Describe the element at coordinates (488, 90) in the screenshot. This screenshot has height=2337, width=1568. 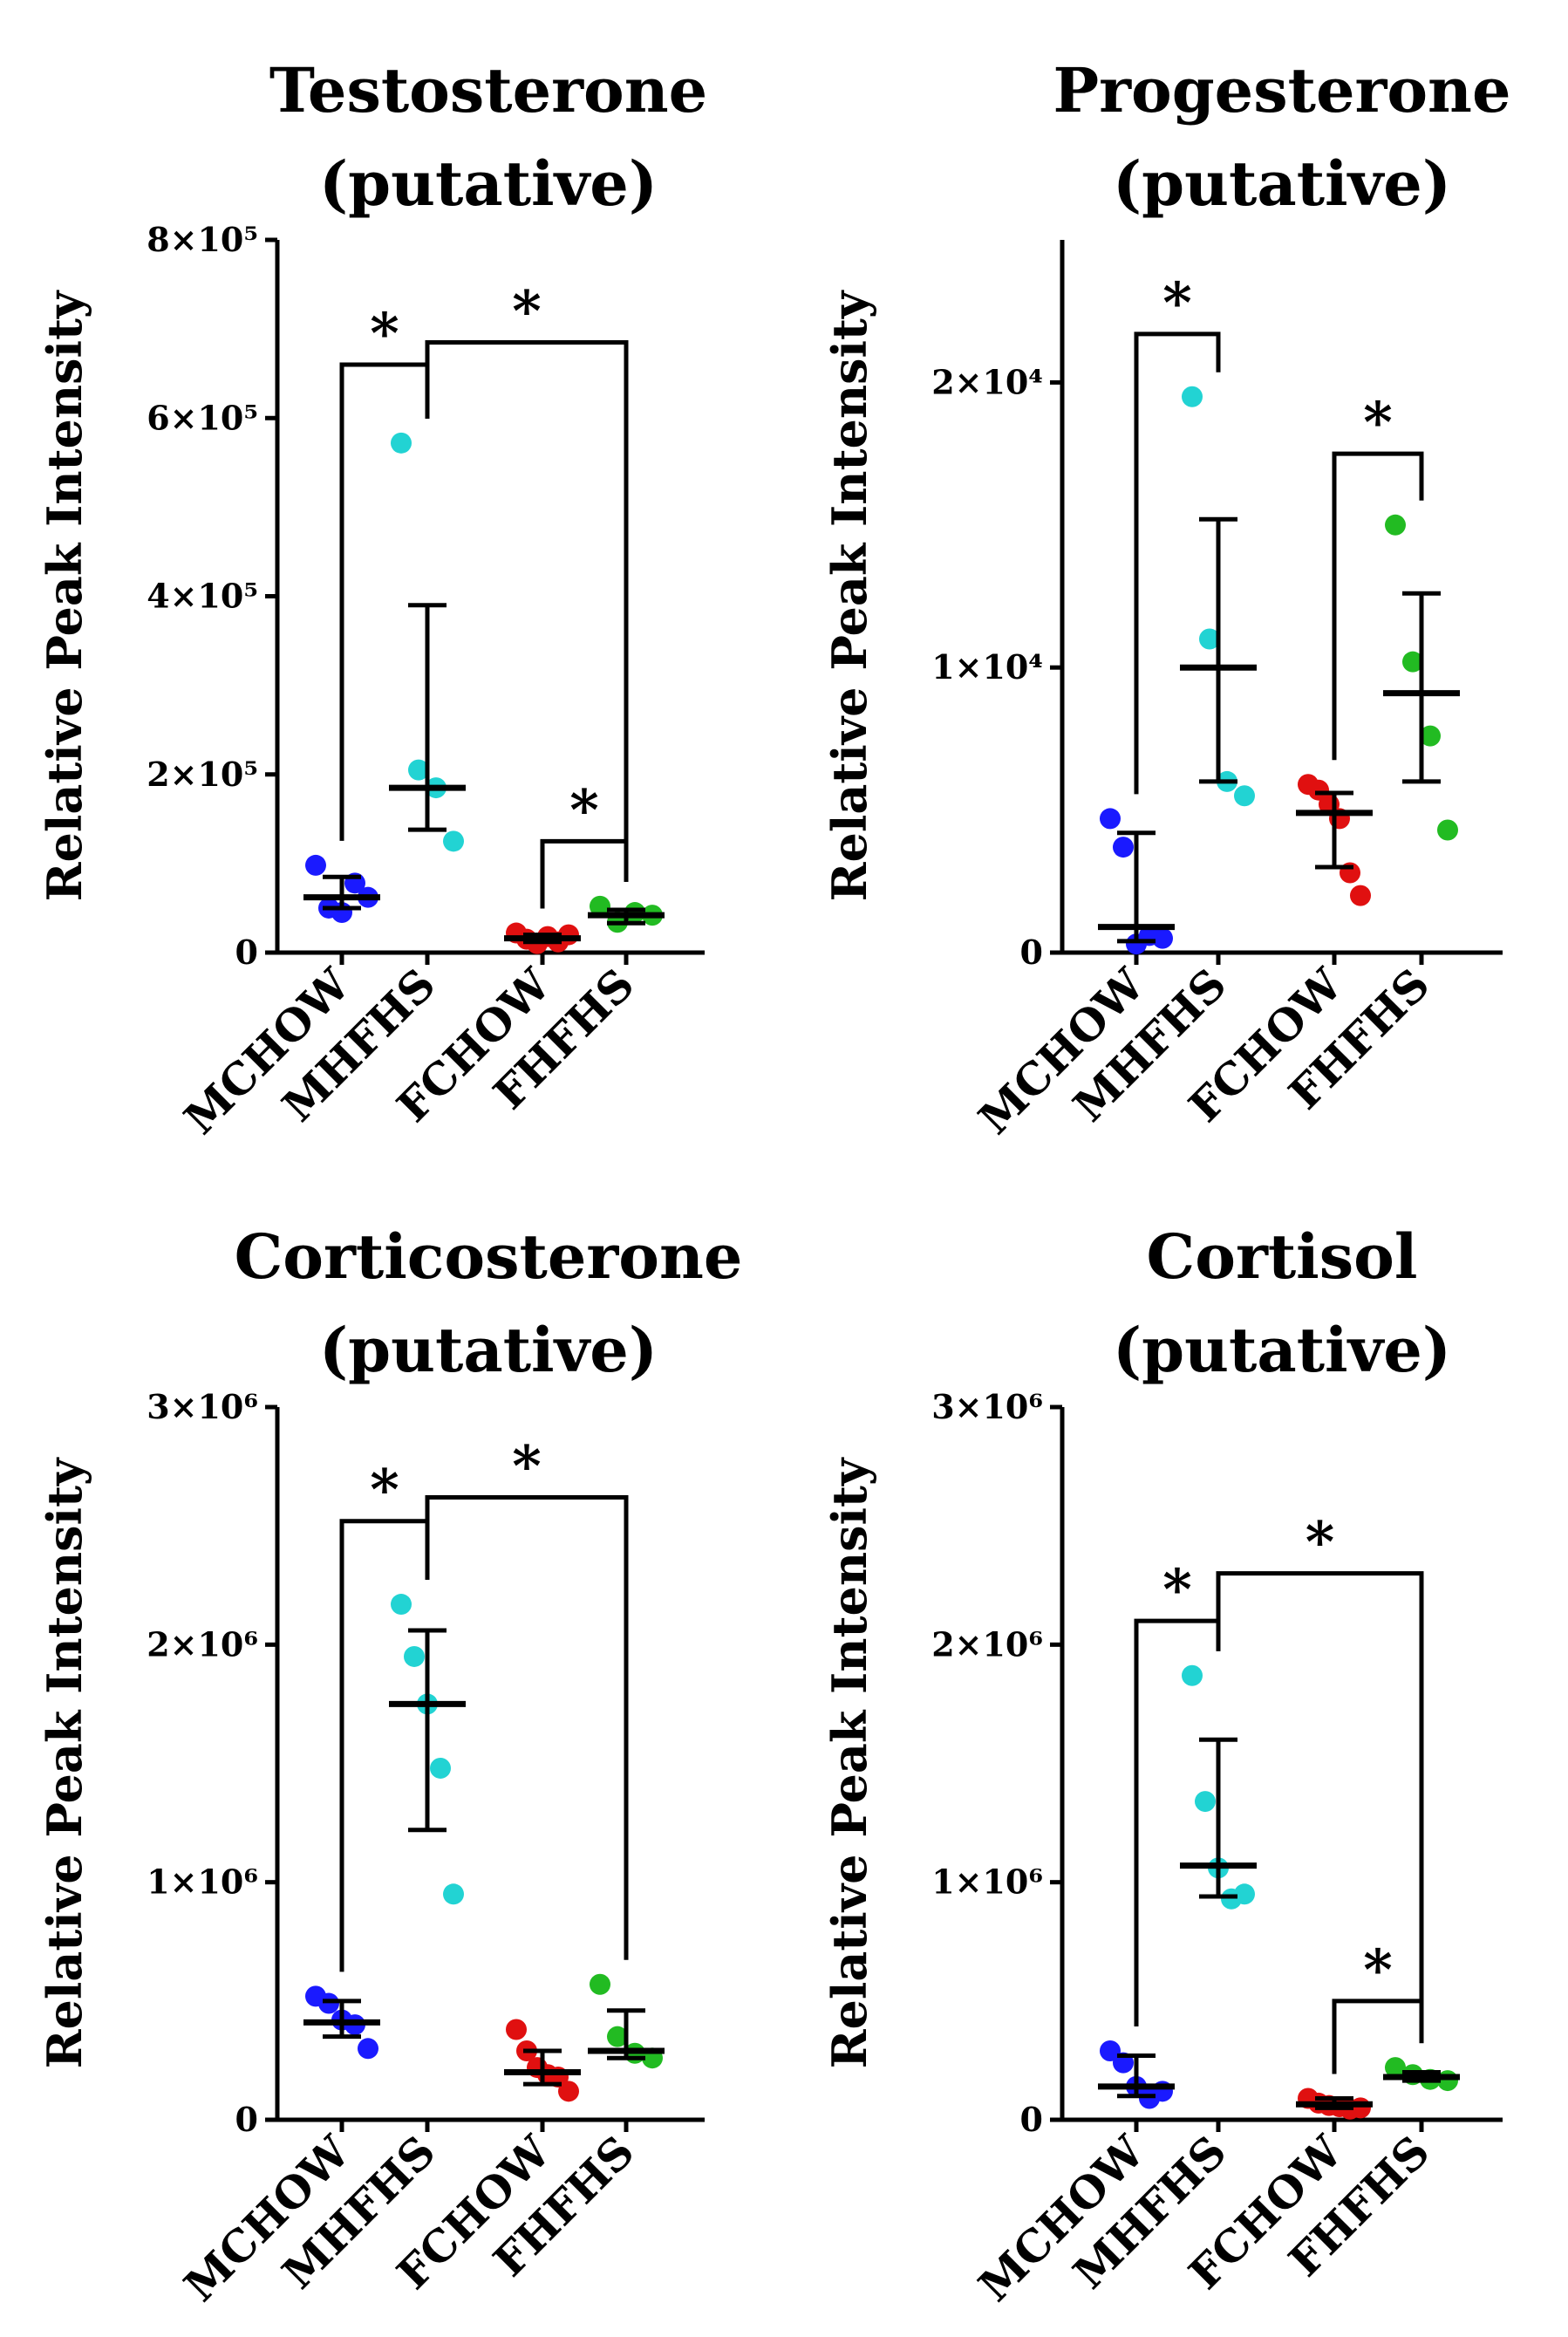
I see `chart-title: Testosterone` at that location.